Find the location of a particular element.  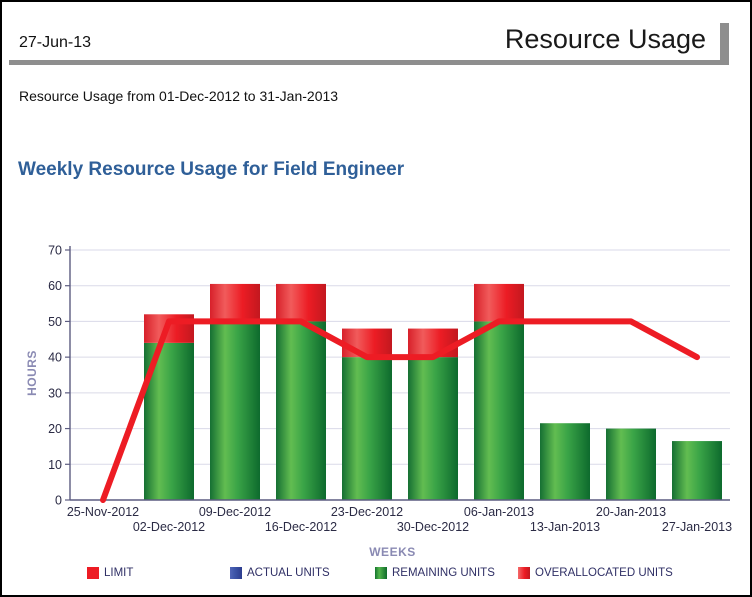

x-tick-label: 27-Jan-2013 is located at coordinates (697, 527).